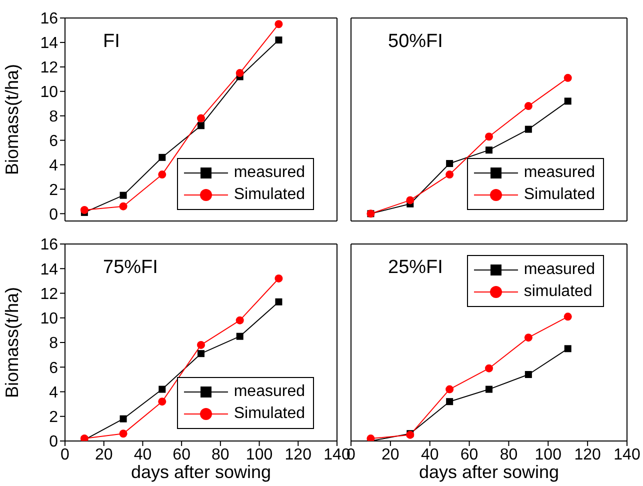 This screenshot has width=643, height=486. Describe the element at coordinates (130, 268) in the screenshot. I see `text: 75%FI` at that location.